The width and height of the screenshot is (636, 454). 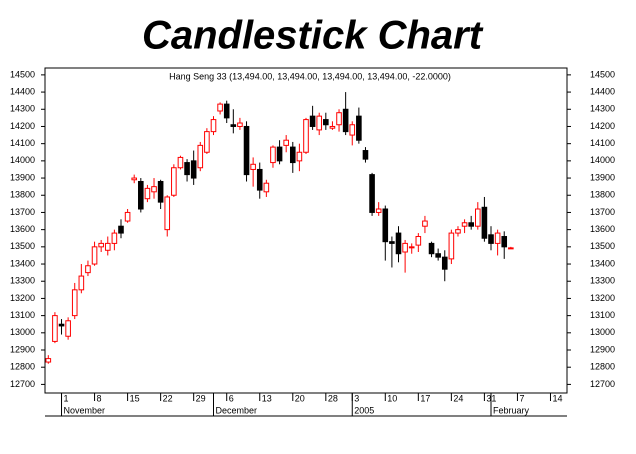 I want to click on y-tick-label: 13000, so click(x=22, y=332).